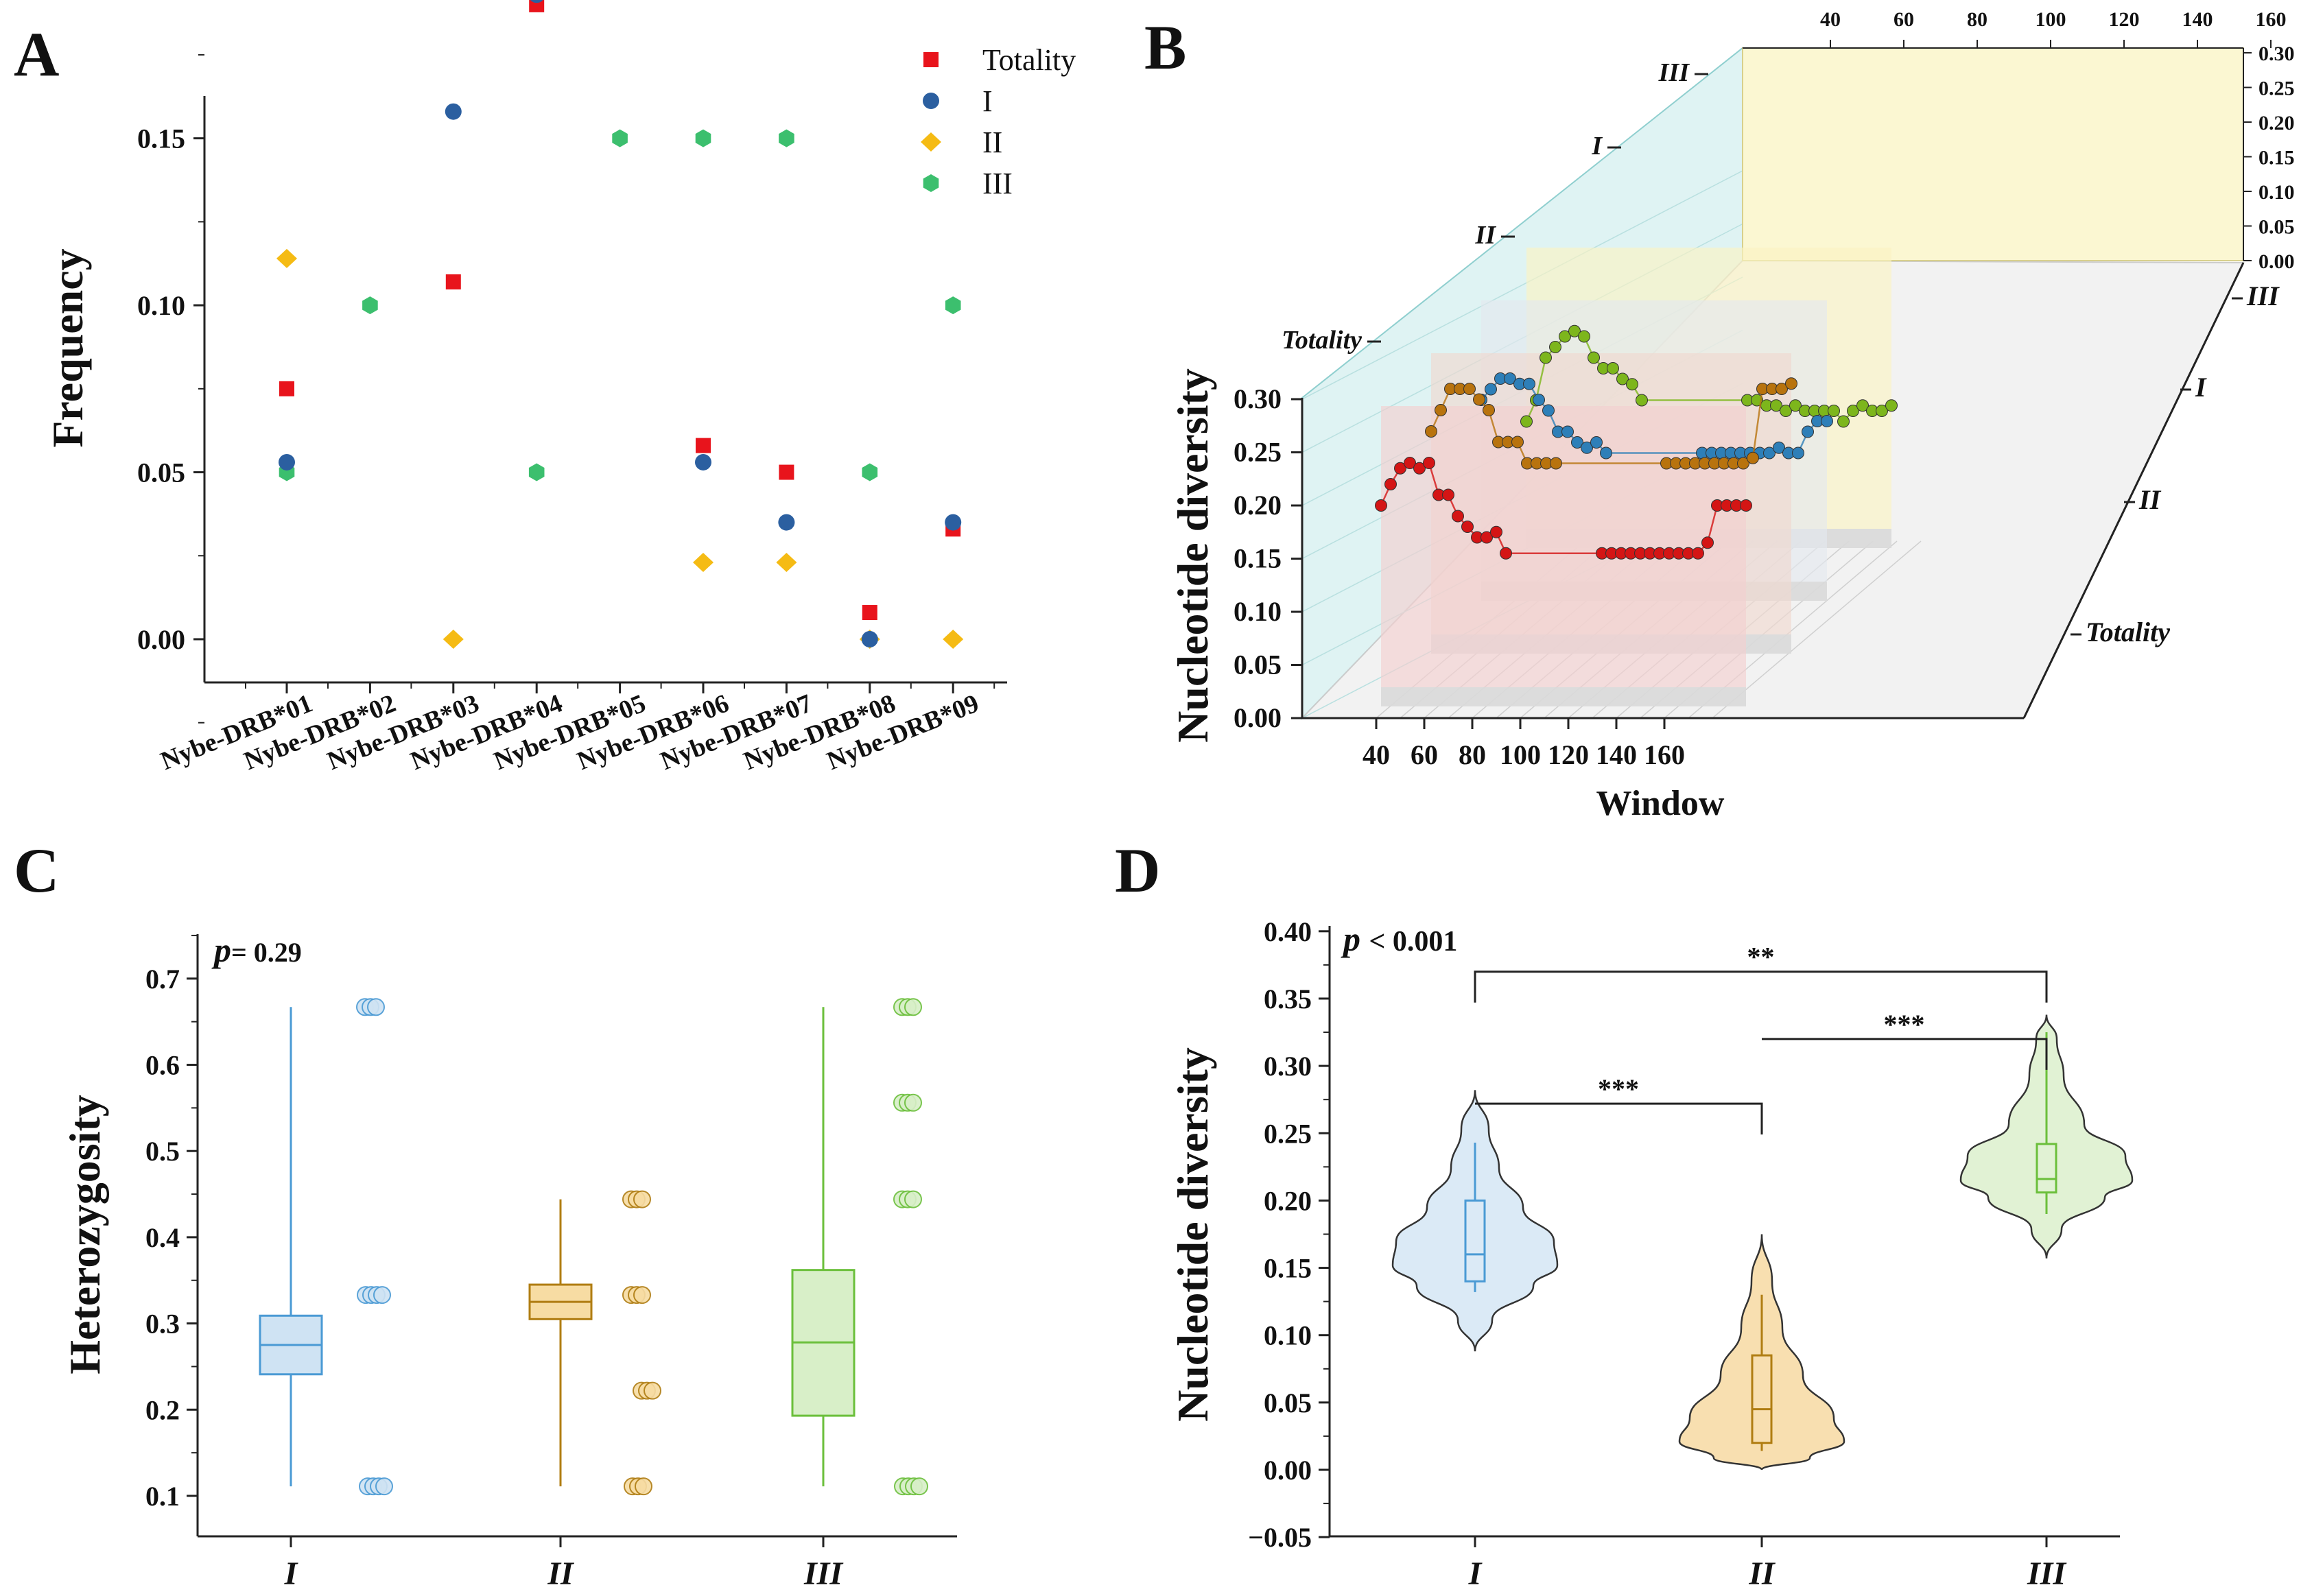 The image size is (2312, 1596). Describe the element at coordinates (2128, 632) in the screenshot. I see `depth-label-right: Totality` at that location.